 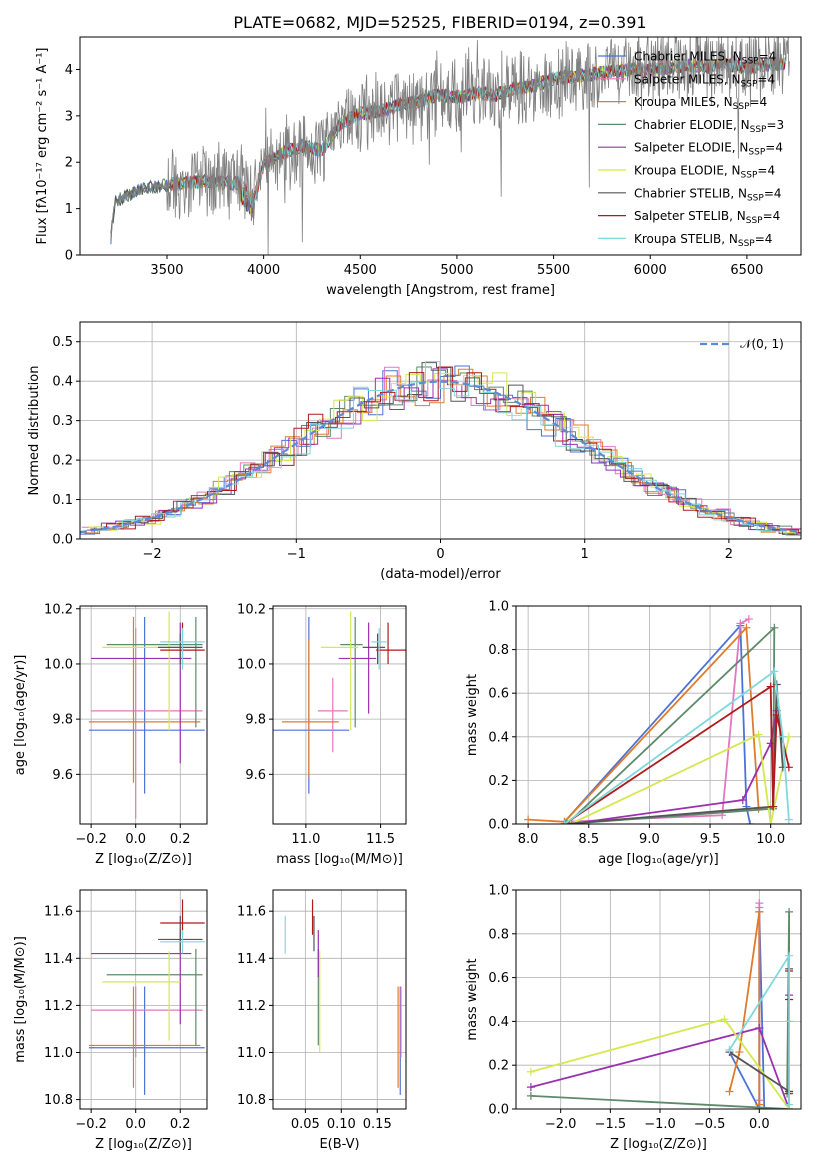 What do you see at coordinates (62, 775) in the screenshot?
I see `y-tick-label: 9.6` at bounding box center [62, 775].